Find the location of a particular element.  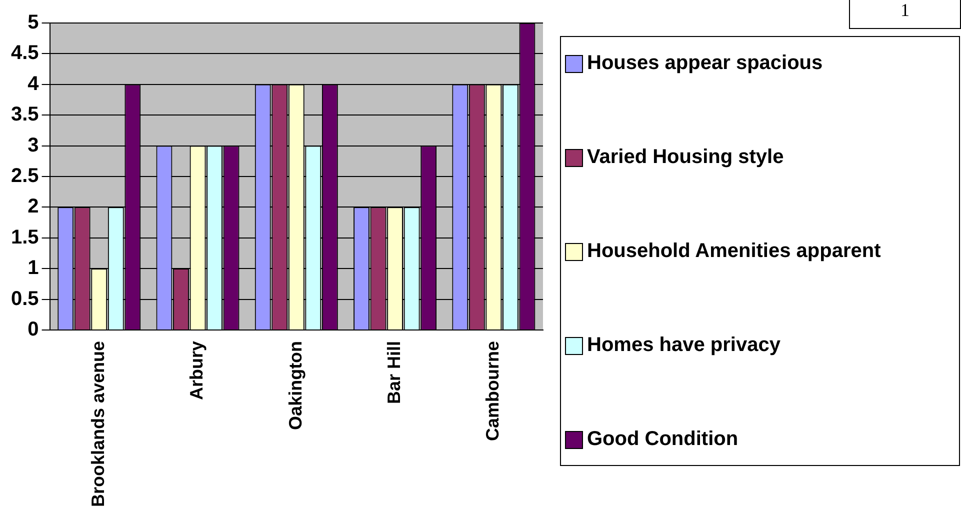

legend-label: Homes have privacy is located at coordinates (683, 345).